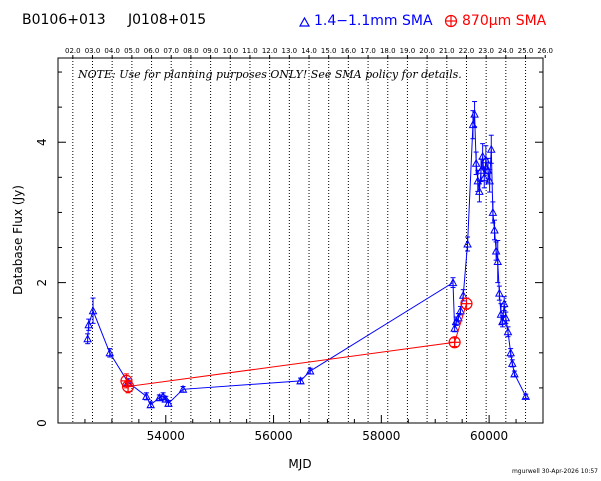 The image size is (601, 481). What do you see at coordinates (73, 51) in the screenshot?
I see `top-axis-label: 02.0` at bounding box center [73, 51].